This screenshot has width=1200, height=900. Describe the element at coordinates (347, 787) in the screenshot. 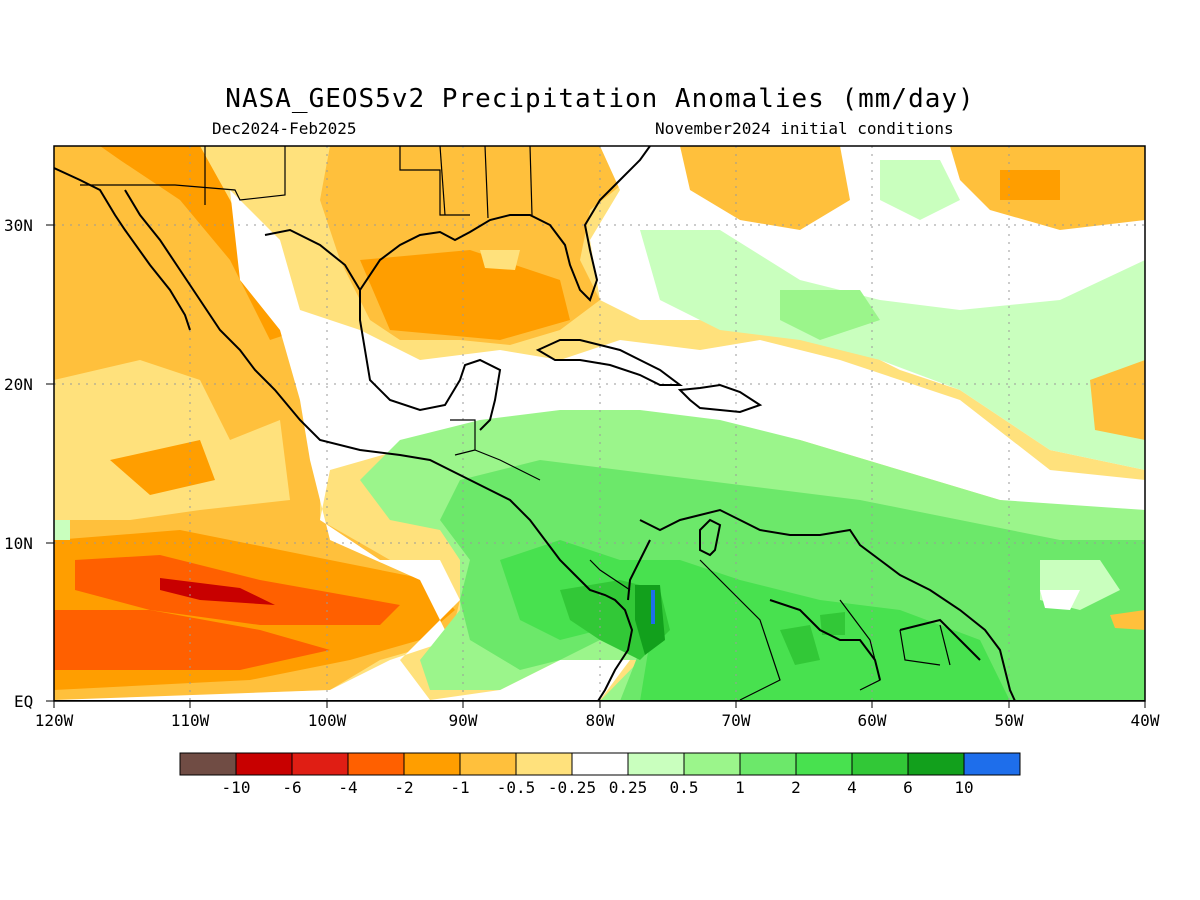

I see `colorbar-tick-label: -4` at that location.